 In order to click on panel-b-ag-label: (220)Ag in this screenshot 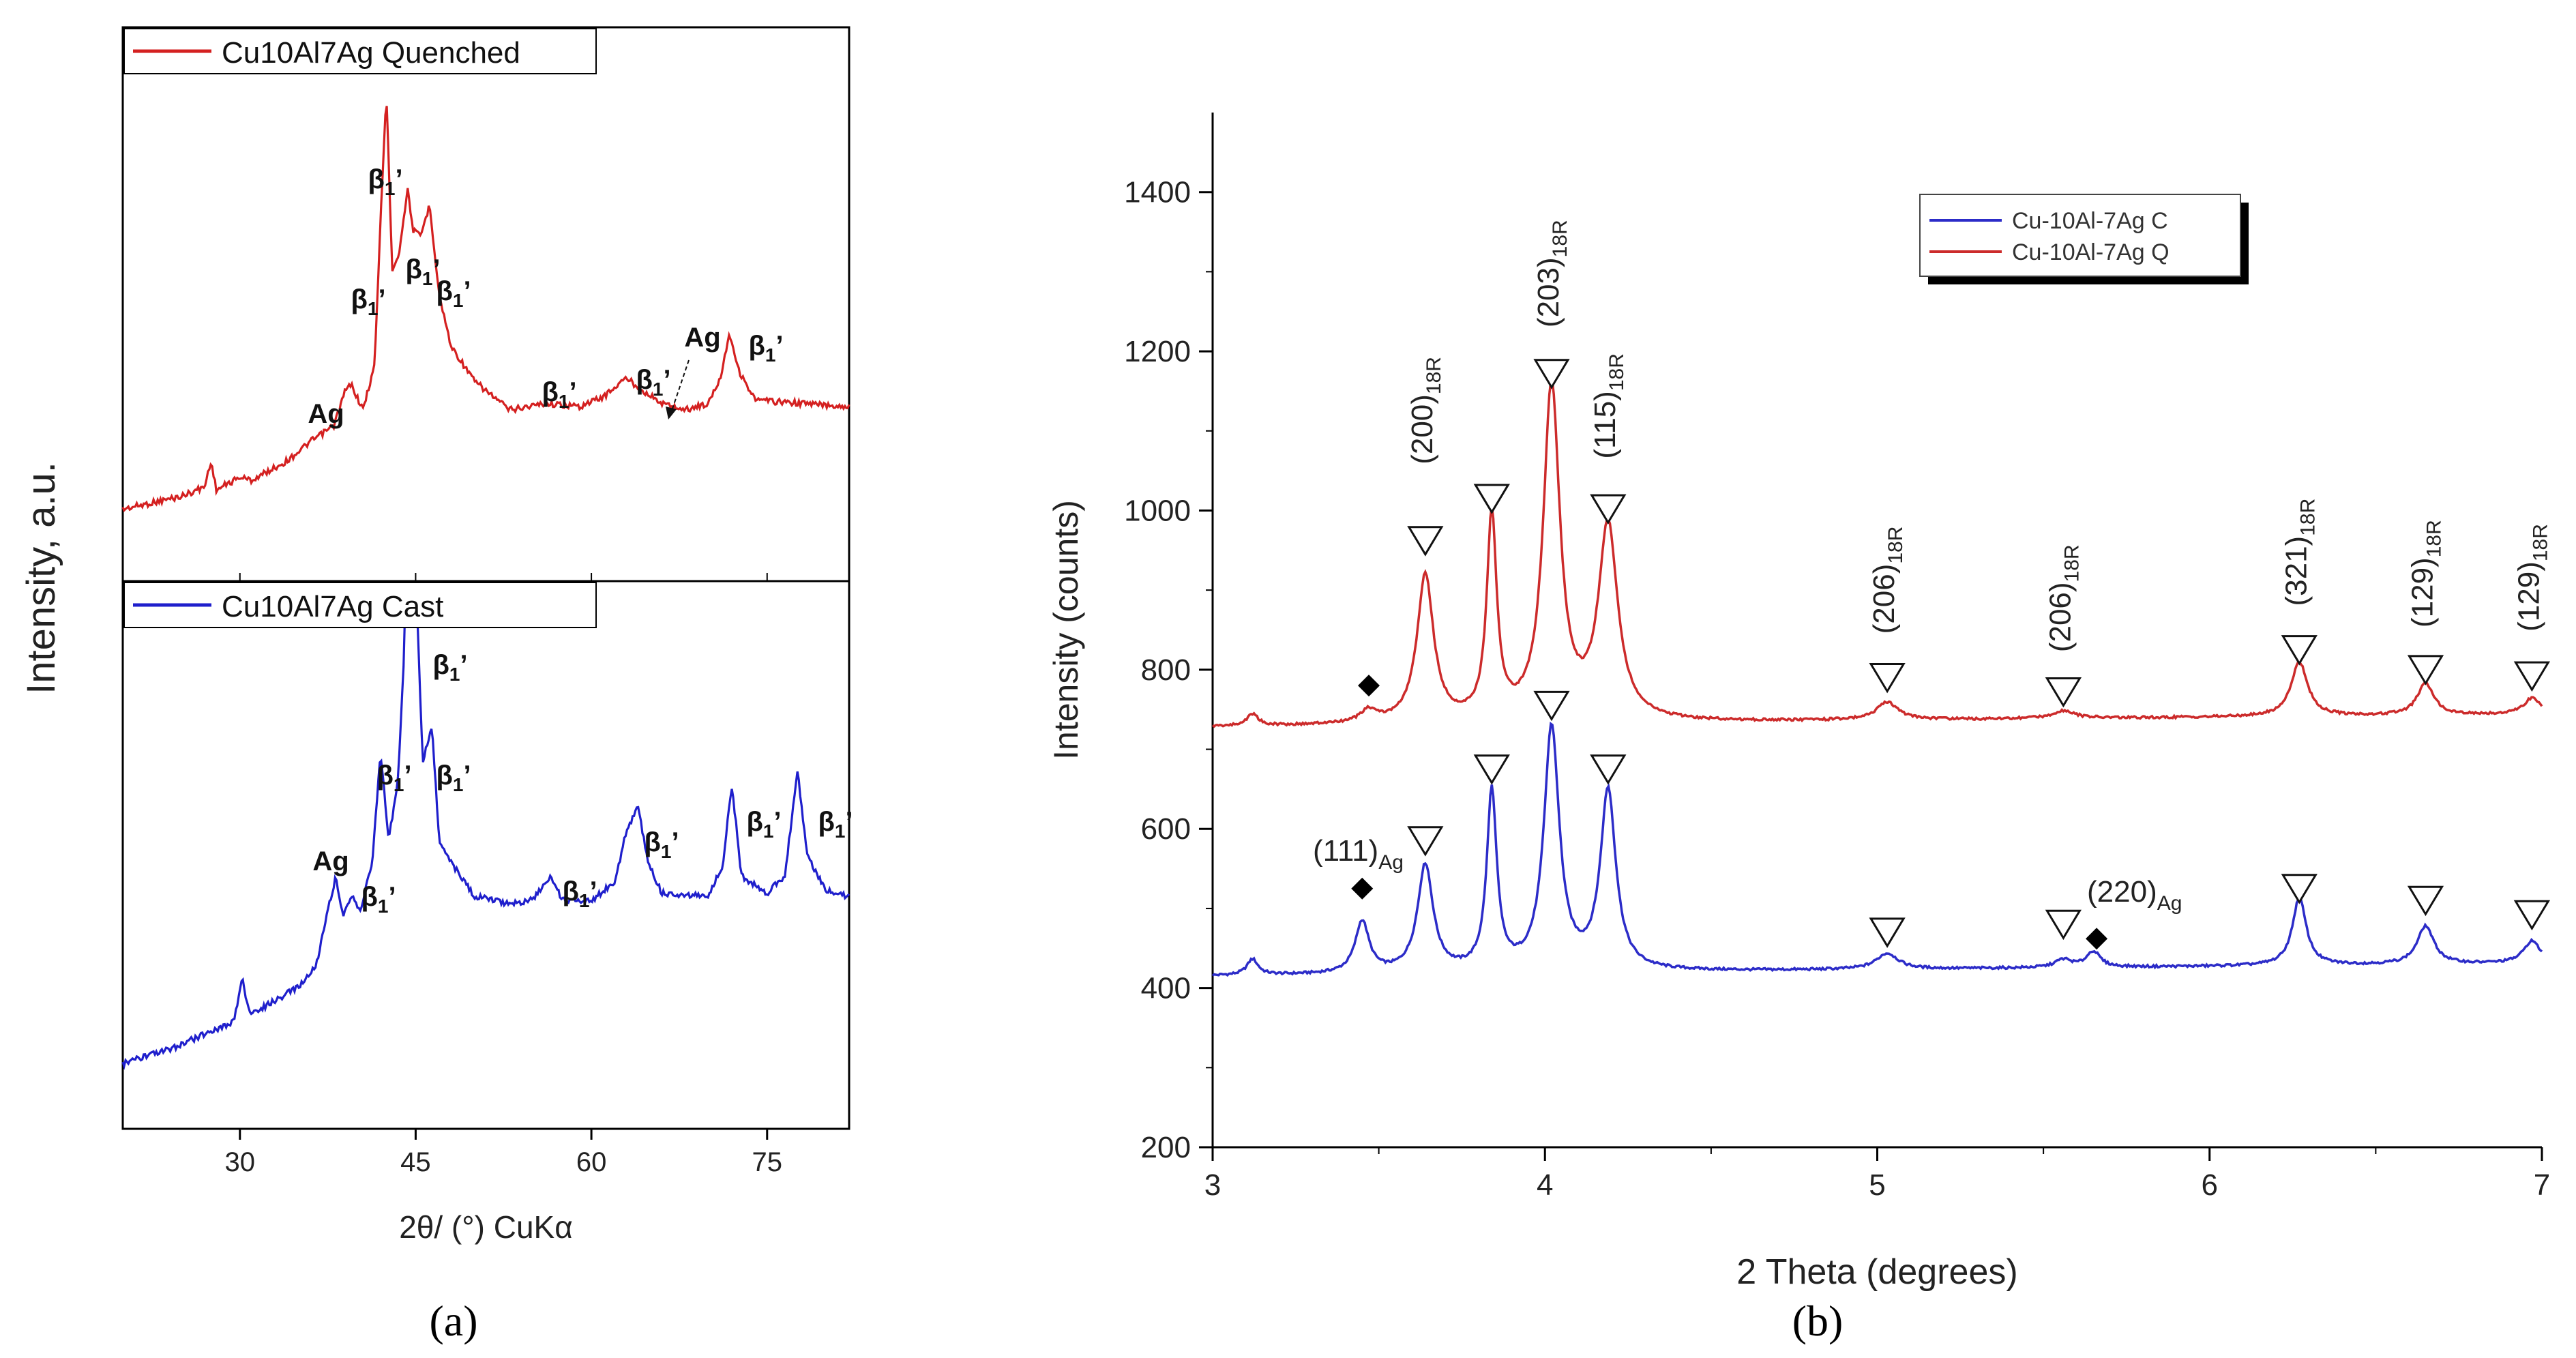, I will do `click(2134, 895)`.